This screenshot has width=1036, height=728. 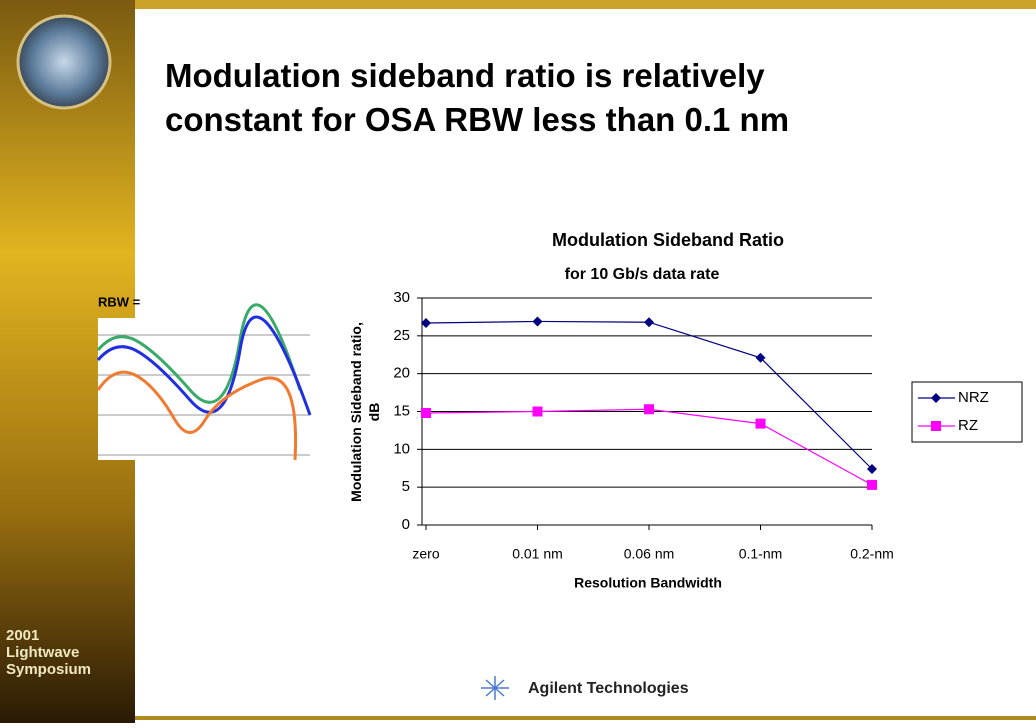 I want to click on legend-box, so click(x=967, y=412).